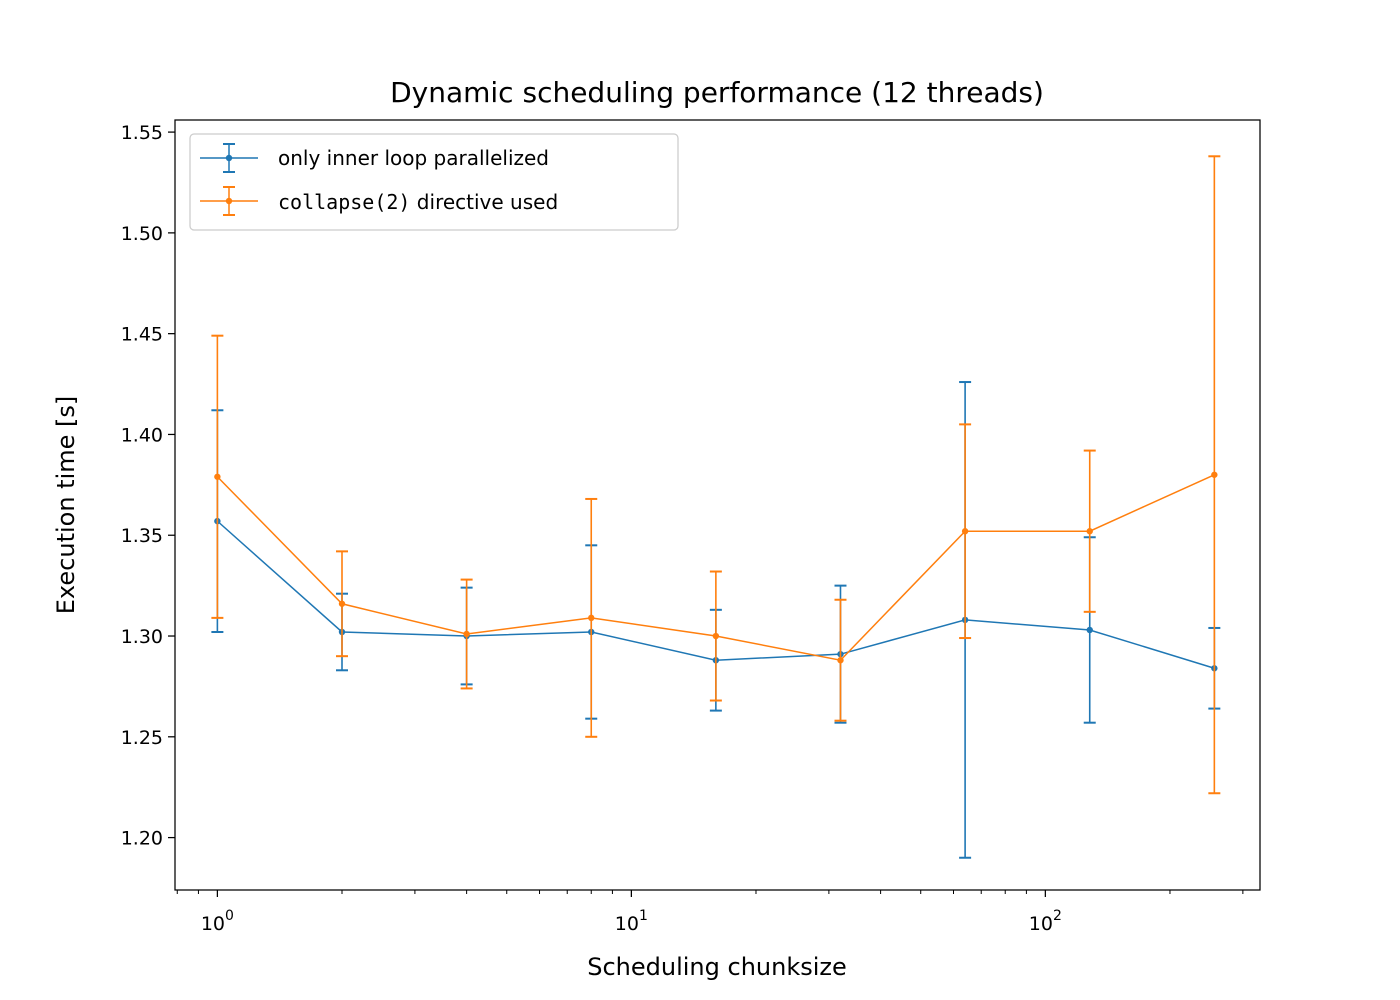 This screenshot has width=1400, height=1000. What do you see at coordinates (344, 202) in the screenshot?
I see `legend-code-text: collapse(2)` at bounding box center [344, 202].